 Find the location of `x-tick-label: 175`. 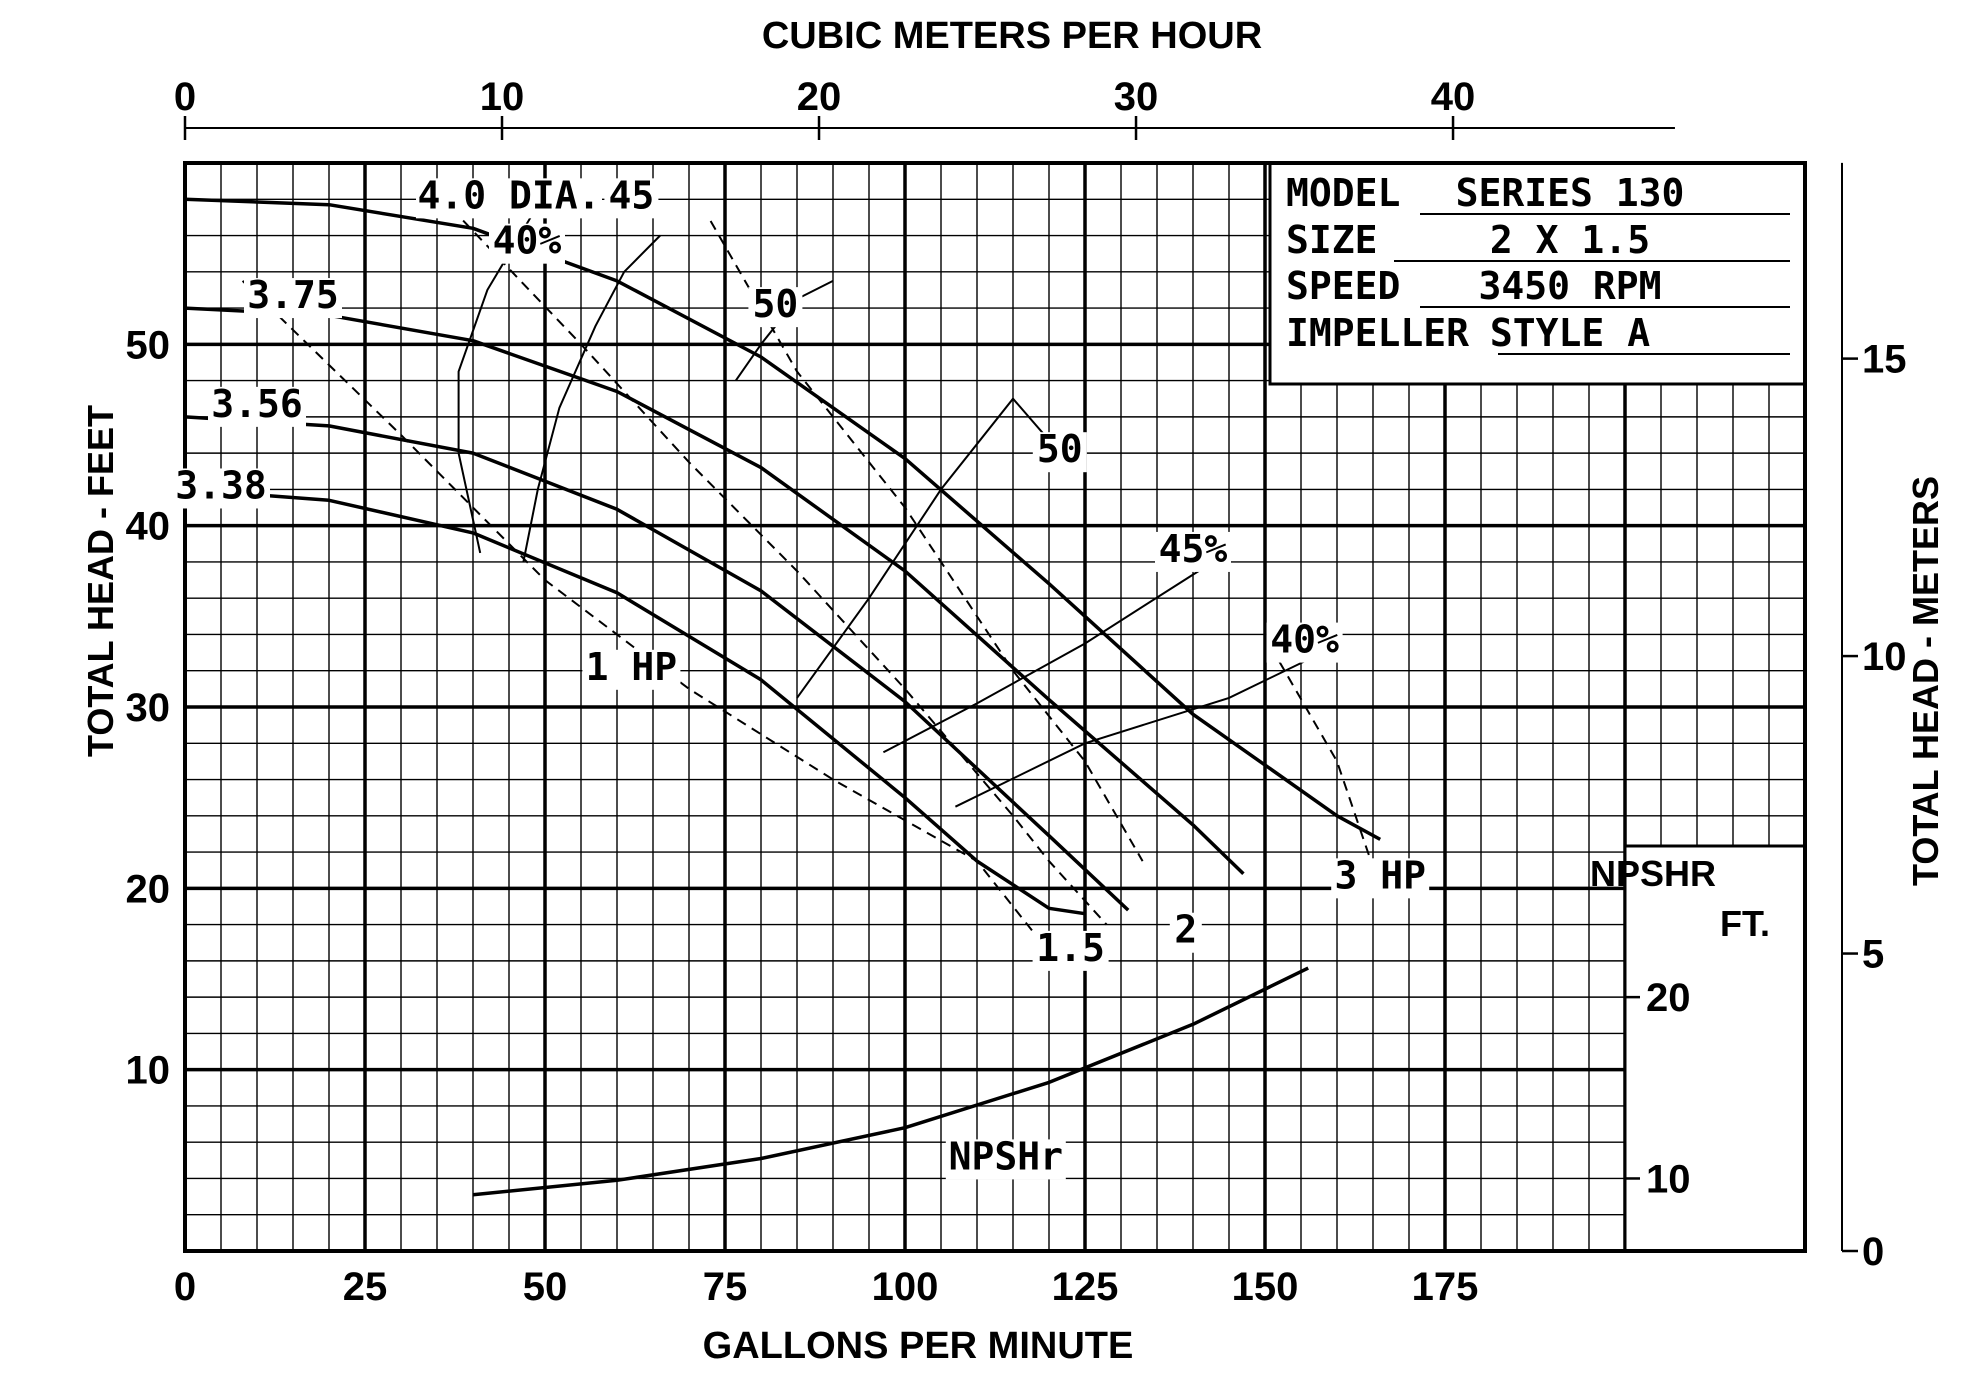

x-tick-label: 175 is located at coordinates (1445, 1287).